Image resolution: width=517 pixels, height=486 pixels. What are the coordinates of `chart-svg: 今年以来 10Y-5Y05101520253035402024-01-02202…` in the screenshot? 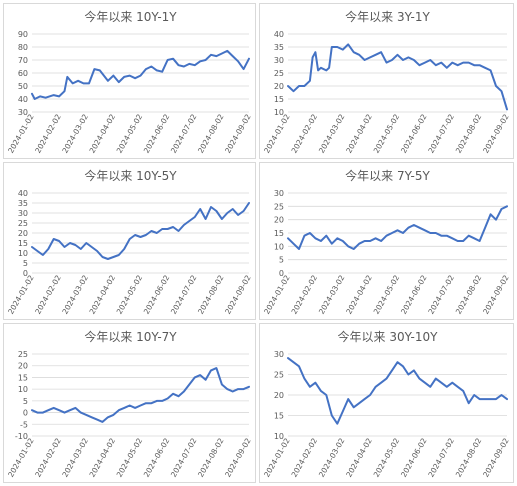 It's located at (129, 242).